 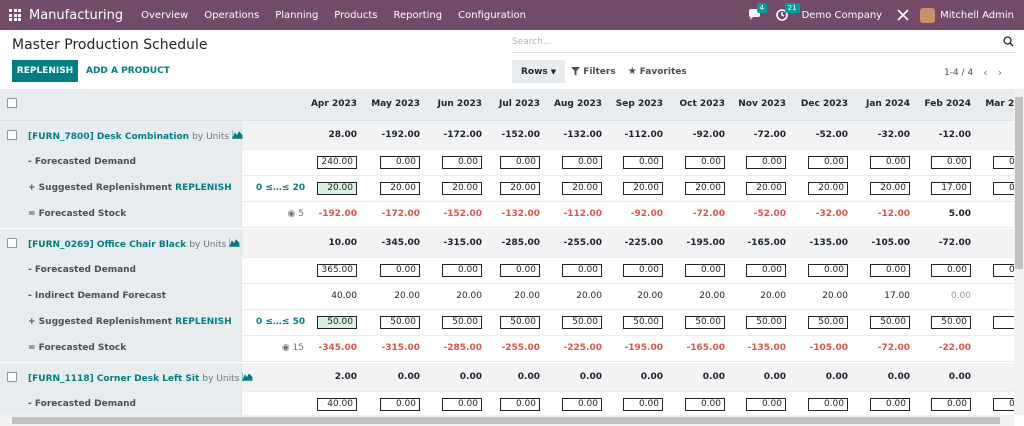 What do you see at coordinates (109, 137) in the screenshot?
I see `product-title: [FURN_7800] Desk Combination` at bounding box center [109, 137].